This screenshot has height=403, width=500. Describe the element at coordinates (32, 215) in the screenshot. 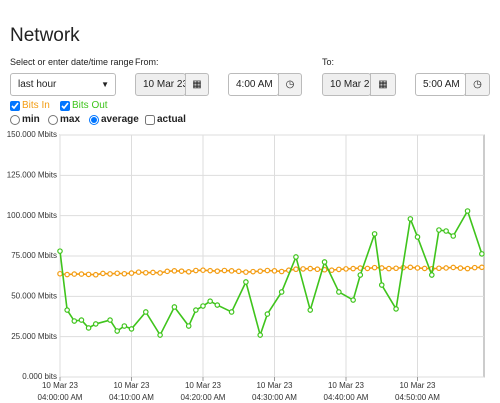

I see `y-tick-label: 100.000 Mbits` at that location.